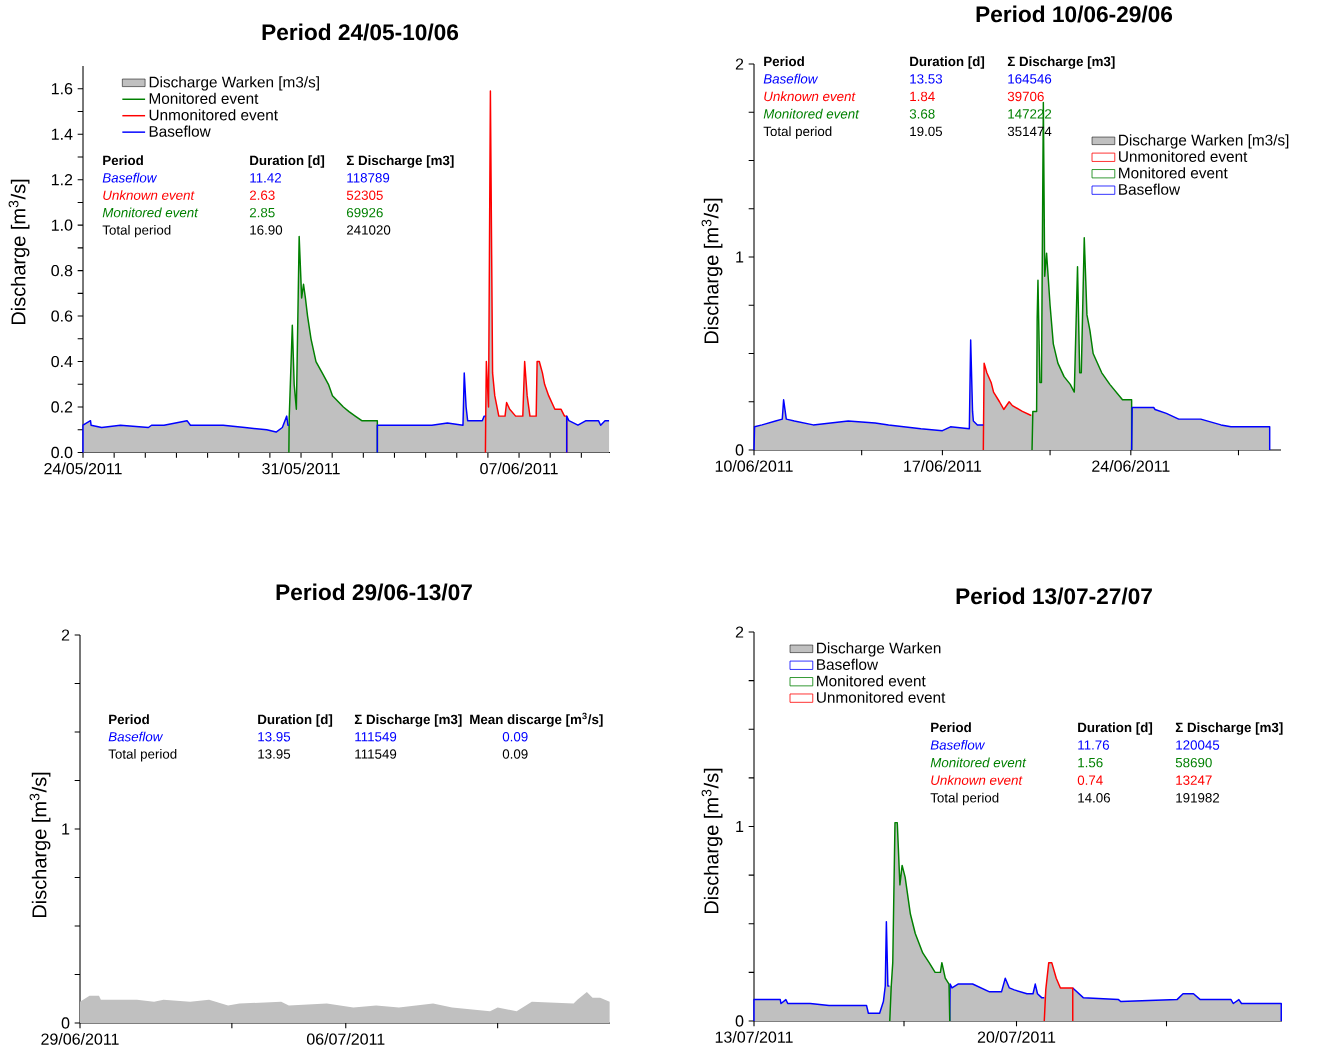 This screenshot has height=1059, width=1322. Describe the element at coordinates (1090, 780) in the screenshot. I see `annotation: 0.74` at that location.